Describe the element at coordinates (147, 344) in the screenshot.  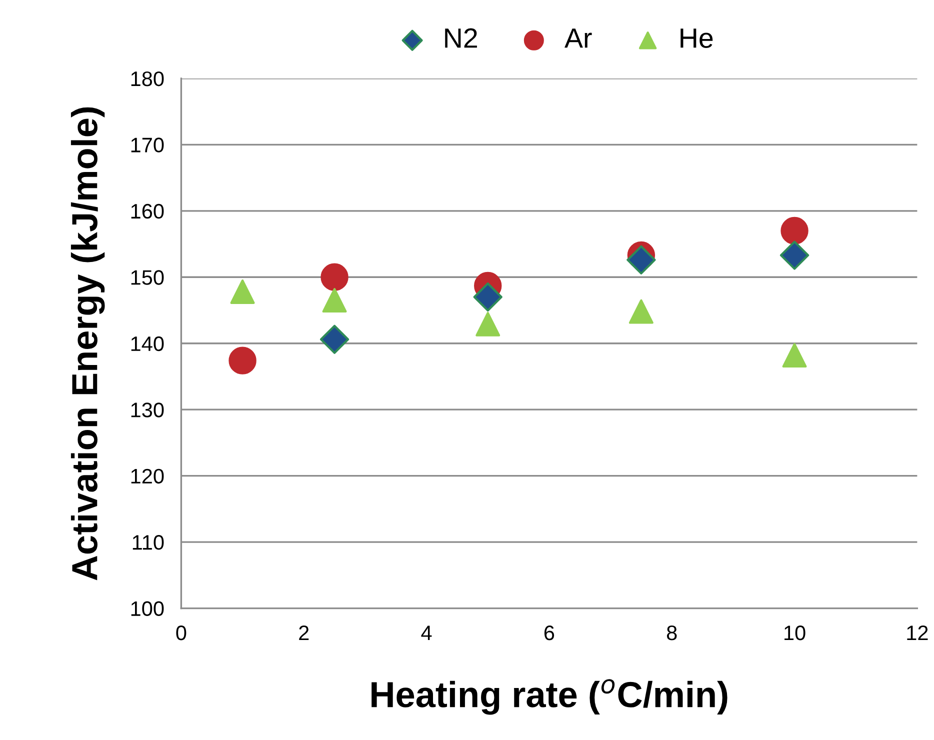
I see `y-tick-label: 140` at that location.